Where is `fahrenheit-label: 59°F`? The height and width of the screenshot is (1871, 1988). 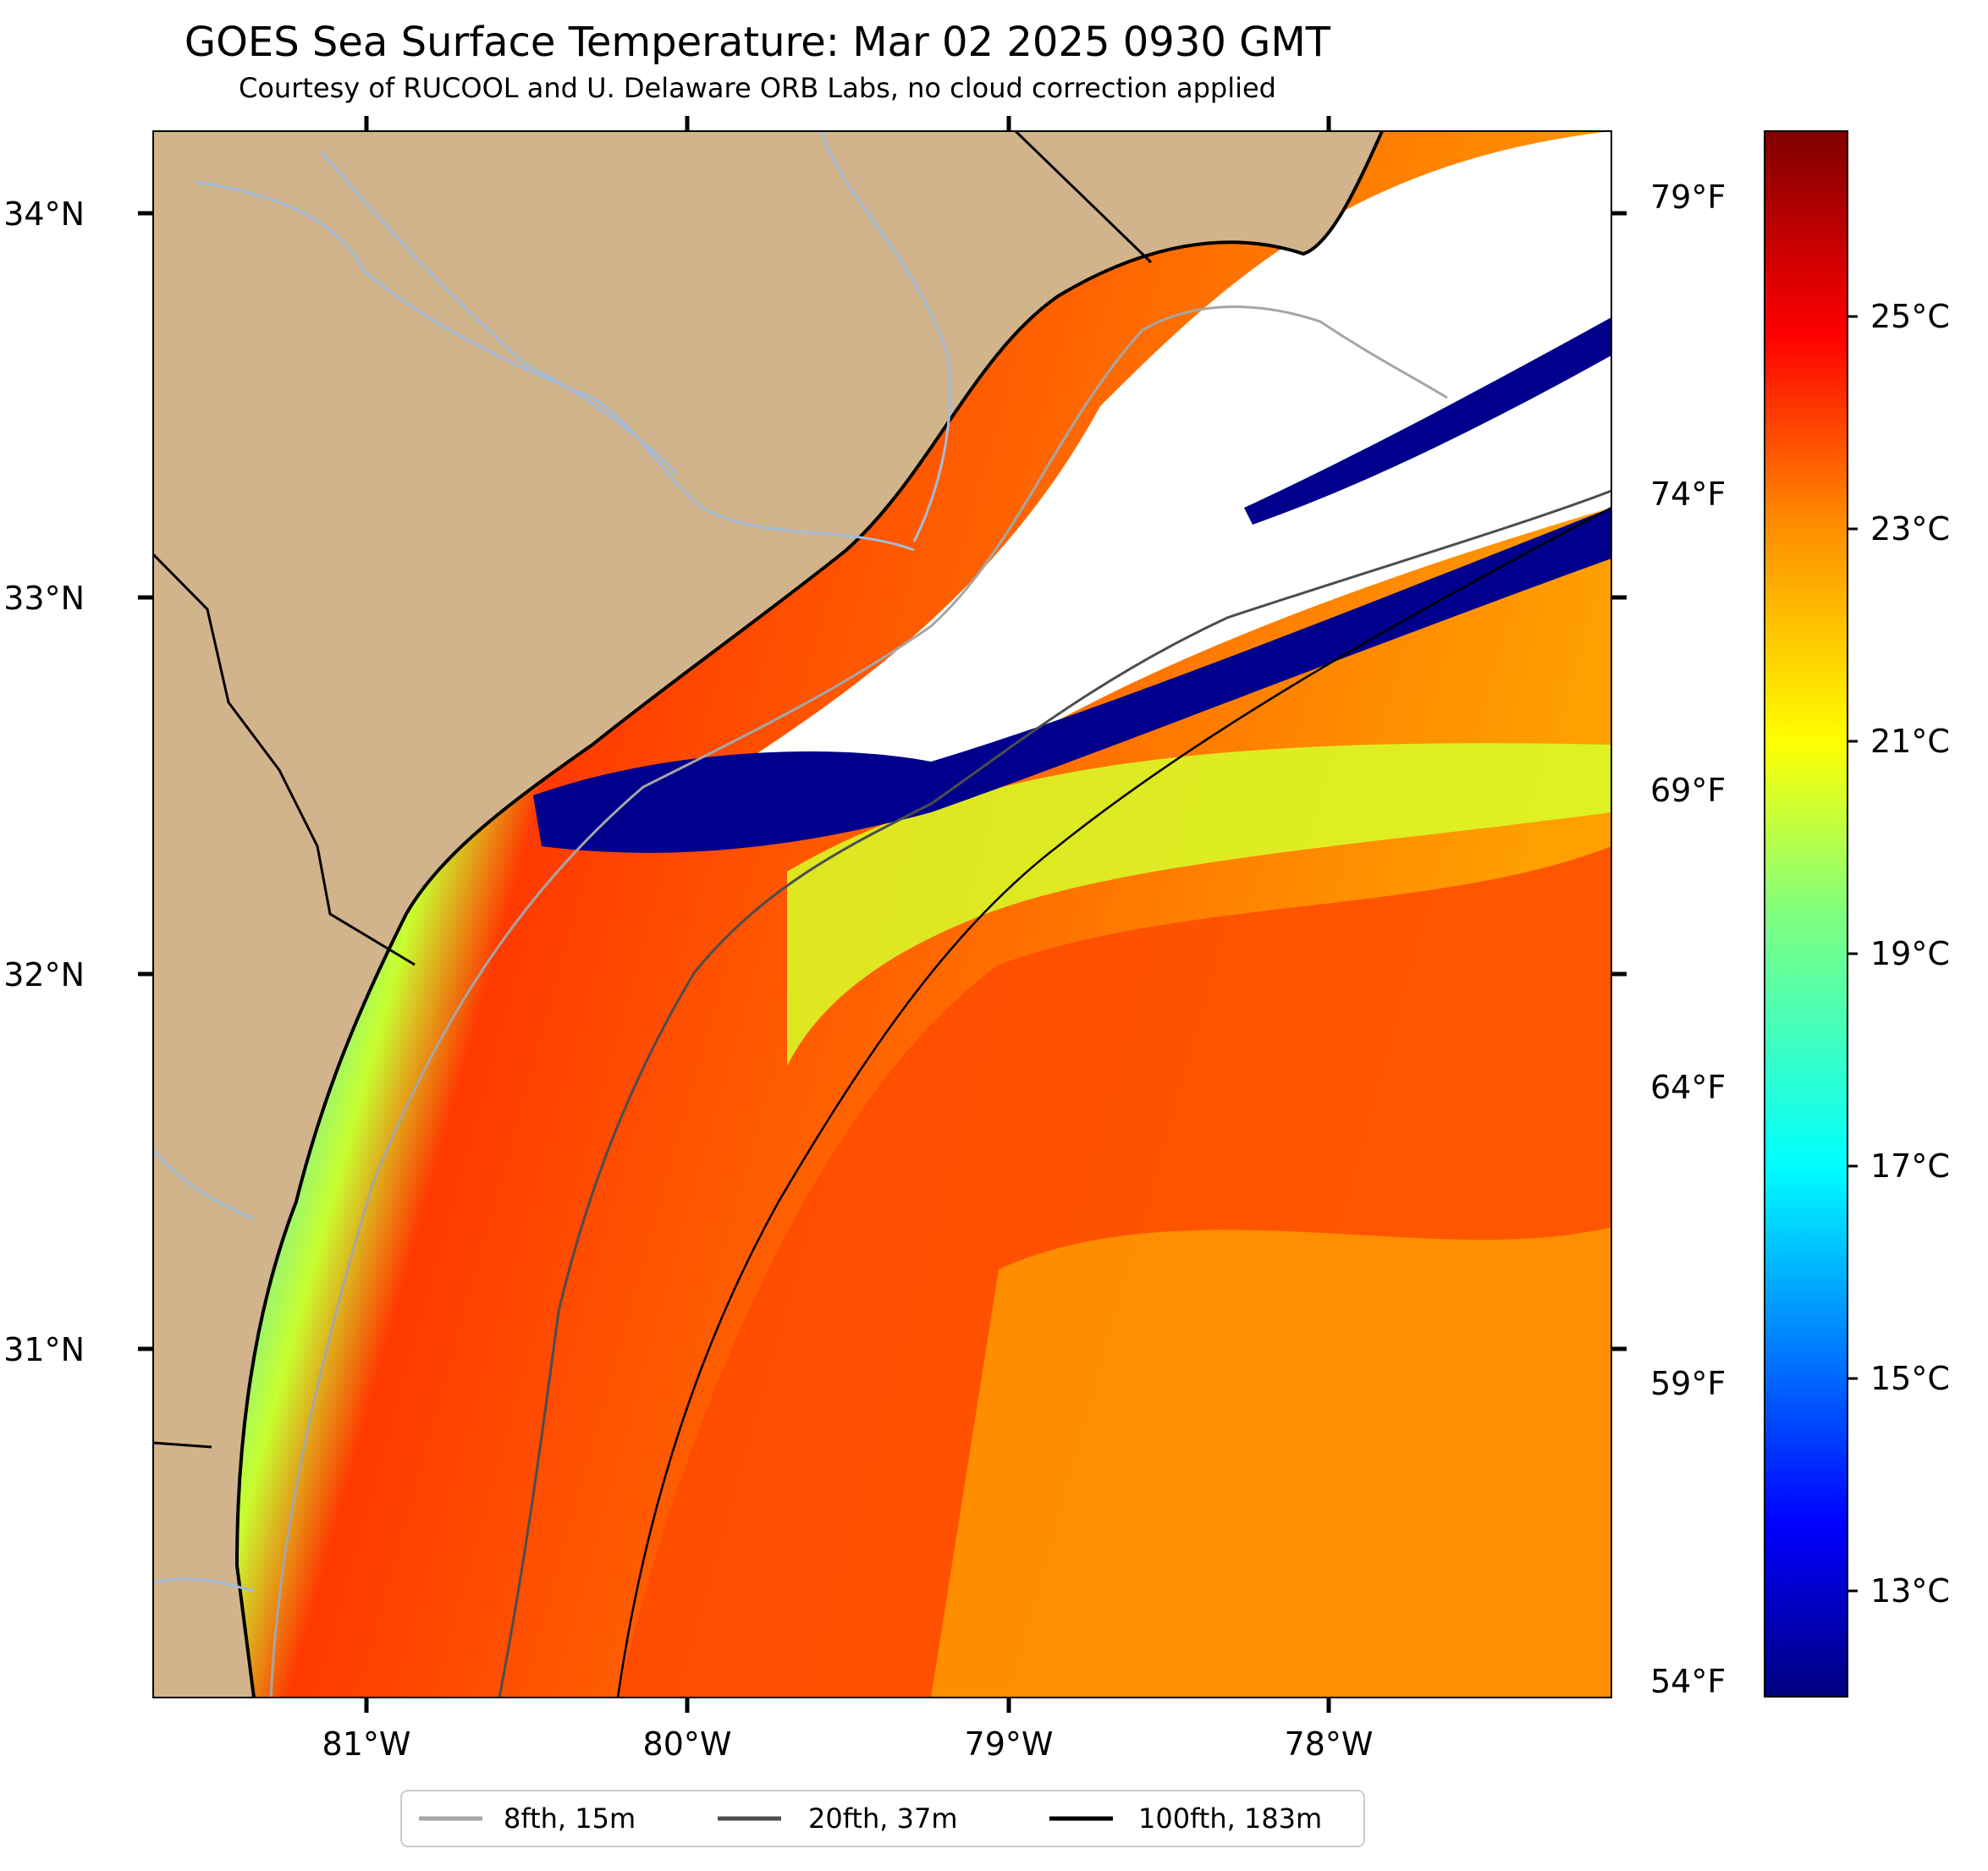
fahrenheit-label: 59°F is located at coordinates (1688, 1384).